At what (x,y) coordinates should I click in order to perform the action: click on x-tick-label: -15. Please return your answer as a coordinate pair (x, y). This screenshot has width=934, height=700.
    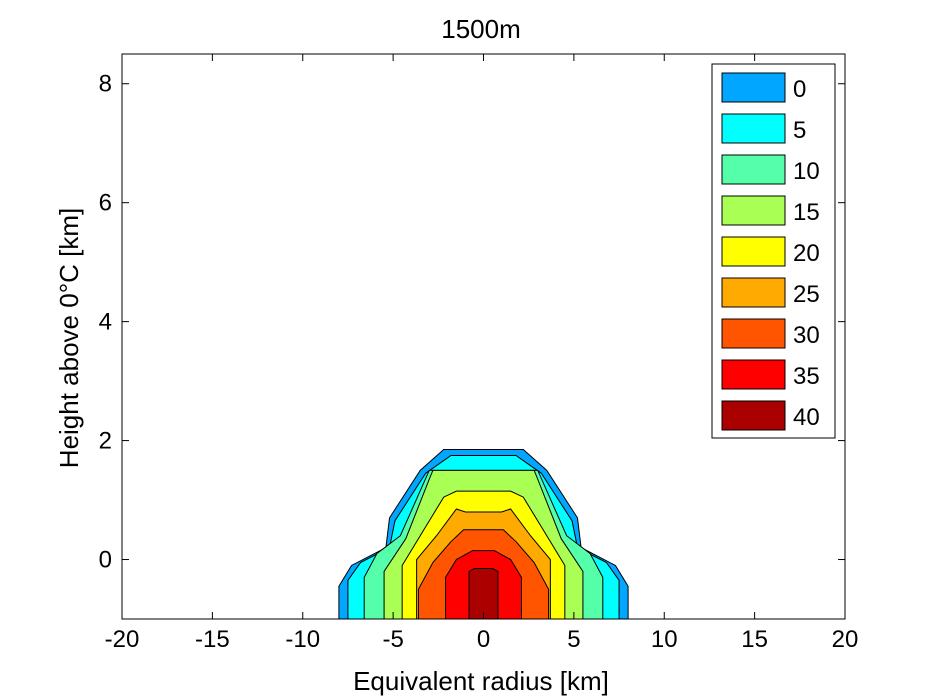
    Looking at the image, I should click on (212, 639).